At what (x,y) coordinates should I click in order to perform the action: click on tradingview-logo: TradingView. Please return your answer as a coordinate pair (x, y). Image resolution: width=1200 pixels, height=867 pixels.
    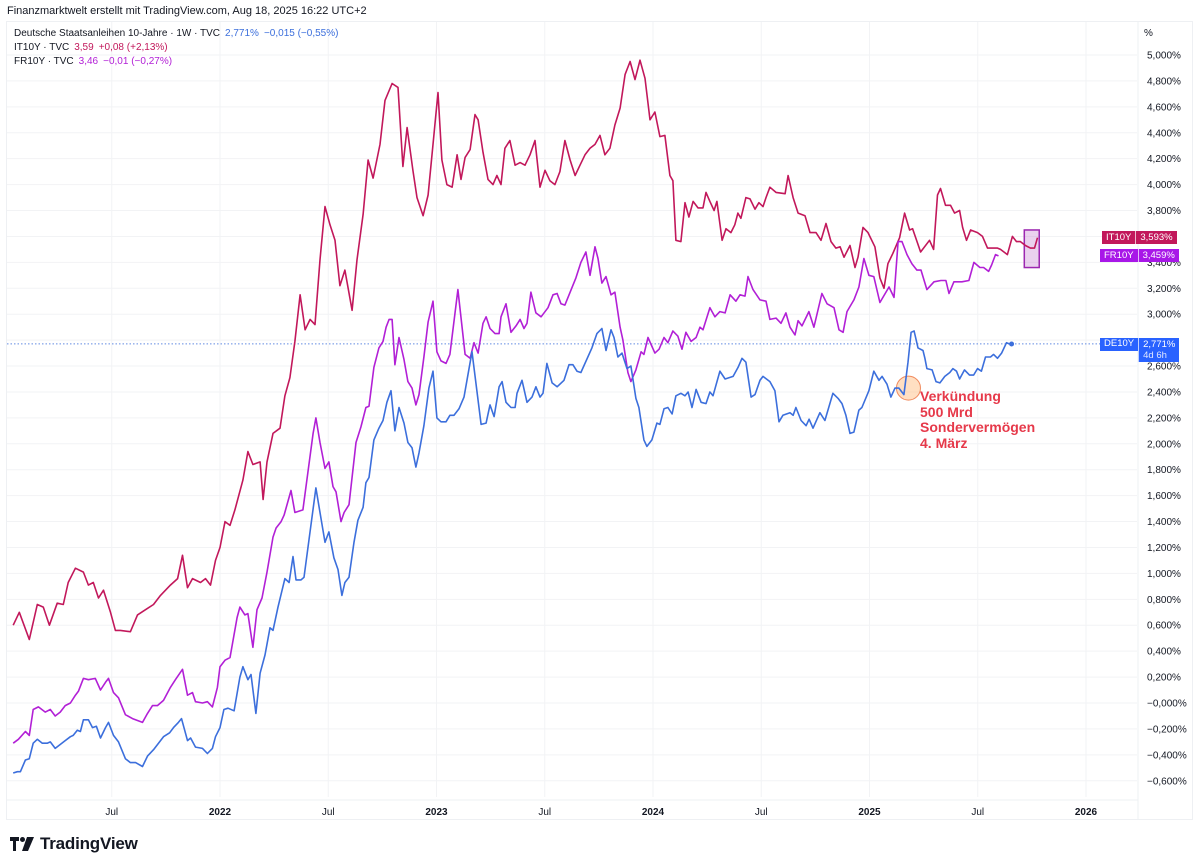
    Looking at the image, I should click on (74, 844).